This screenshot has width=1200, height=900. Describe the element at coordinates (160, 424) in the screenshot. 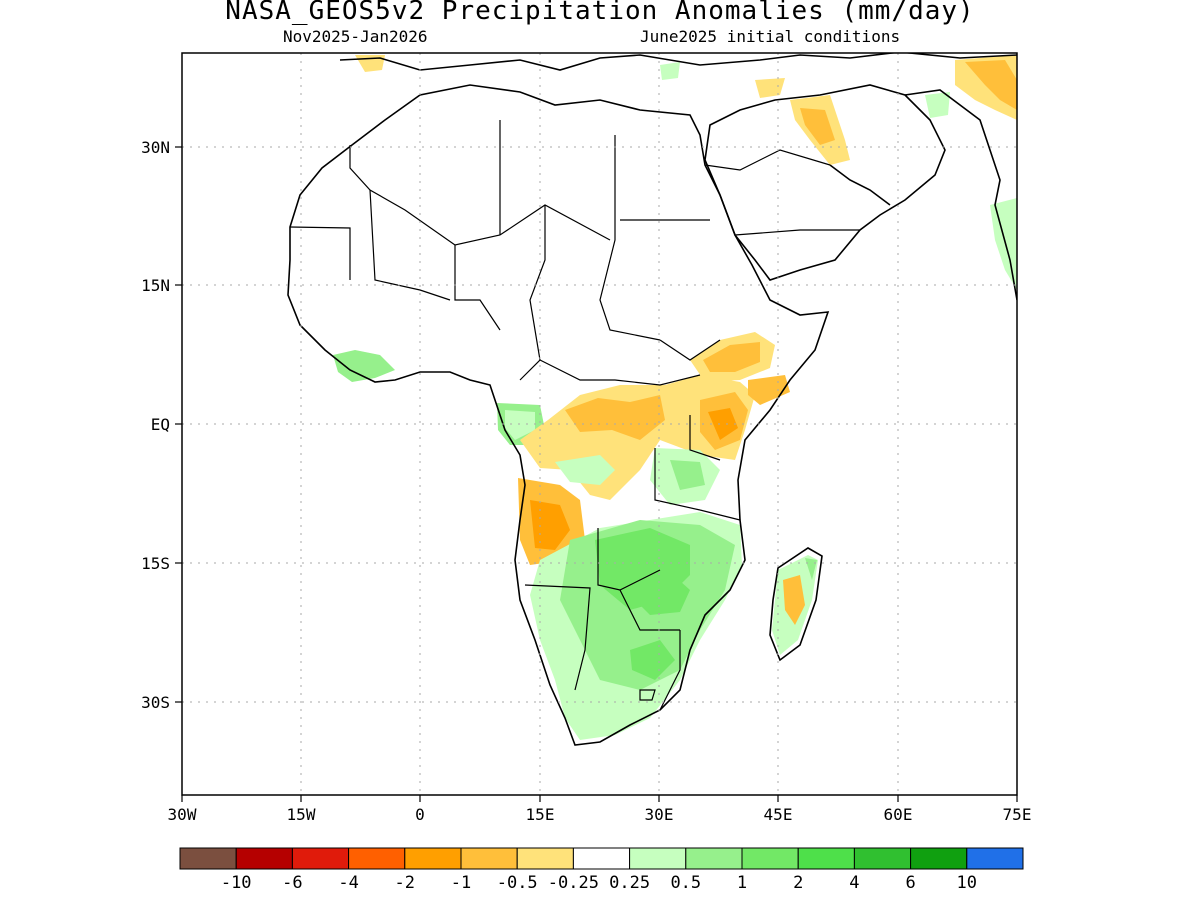

I see `lat-label: EQ` at that location.